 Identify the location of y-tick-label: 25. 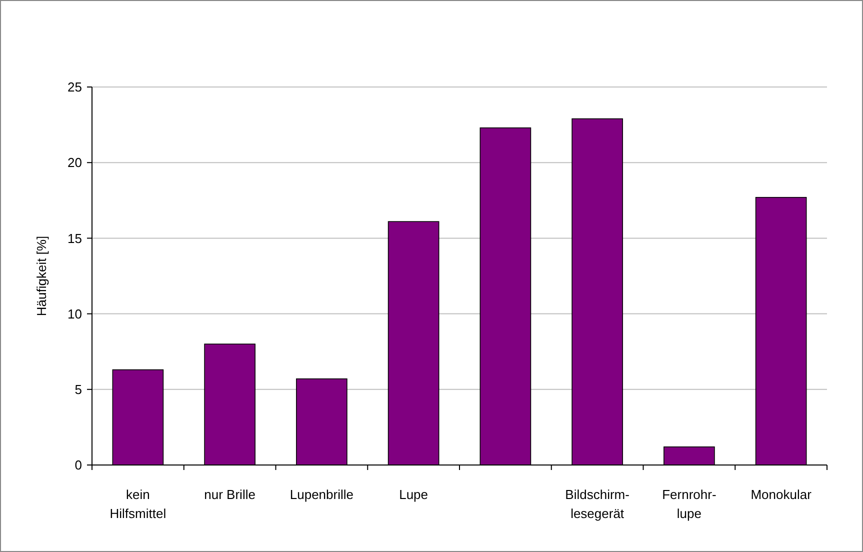
(75, 87).